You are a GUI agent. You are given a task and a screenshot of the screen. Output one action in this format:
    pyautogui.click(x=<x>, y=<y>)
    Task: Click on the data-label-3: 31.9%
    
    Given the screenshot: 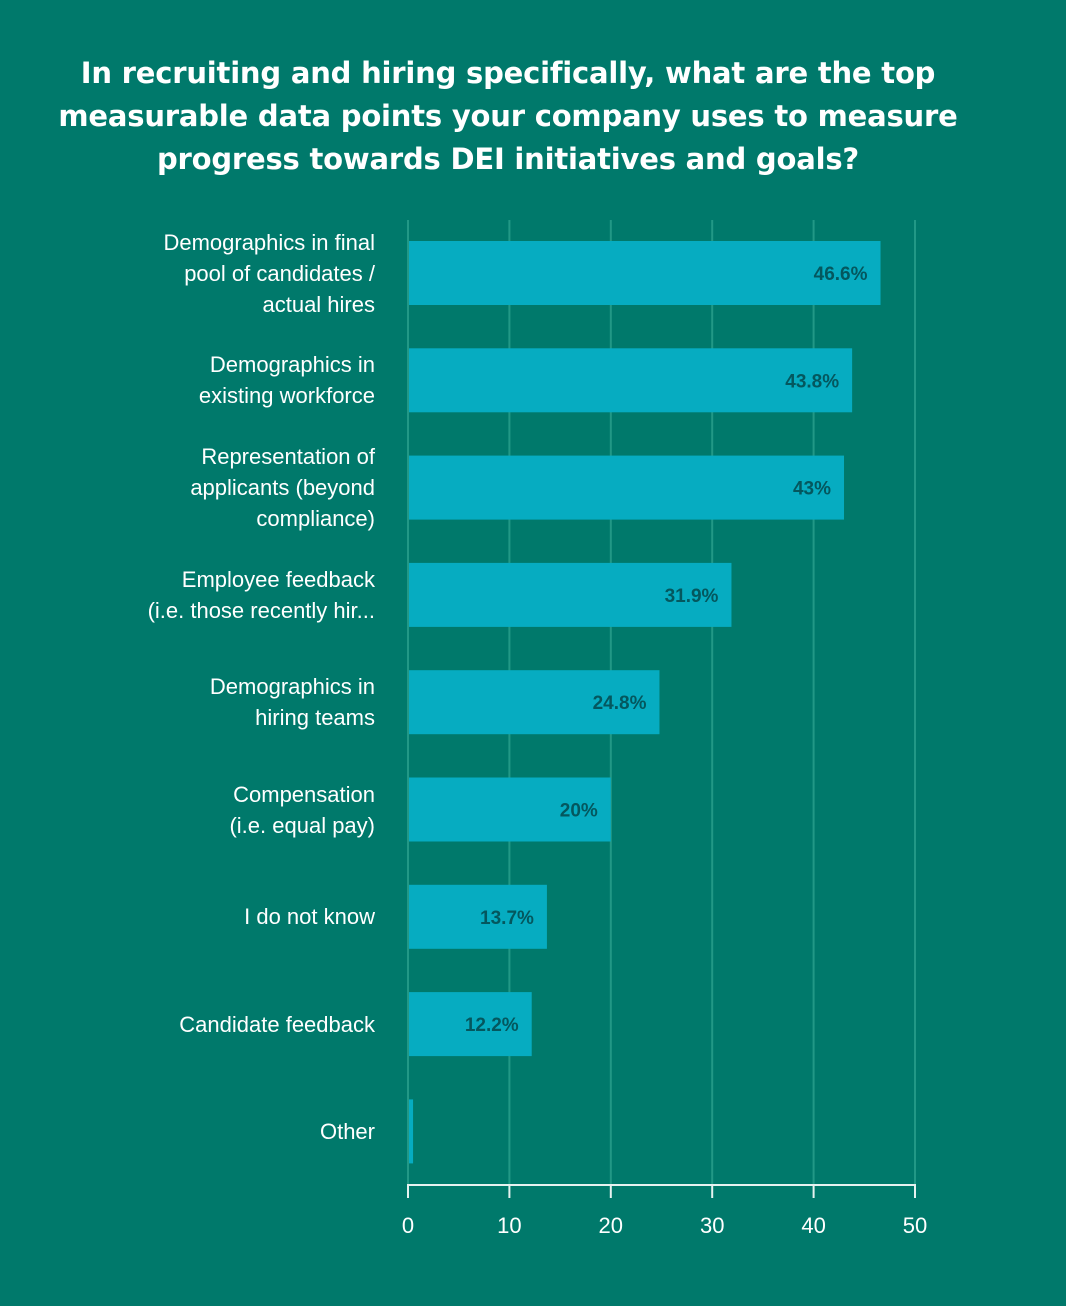 What is the action you would take?
    pyautogui.click(x=692, y=596)
    